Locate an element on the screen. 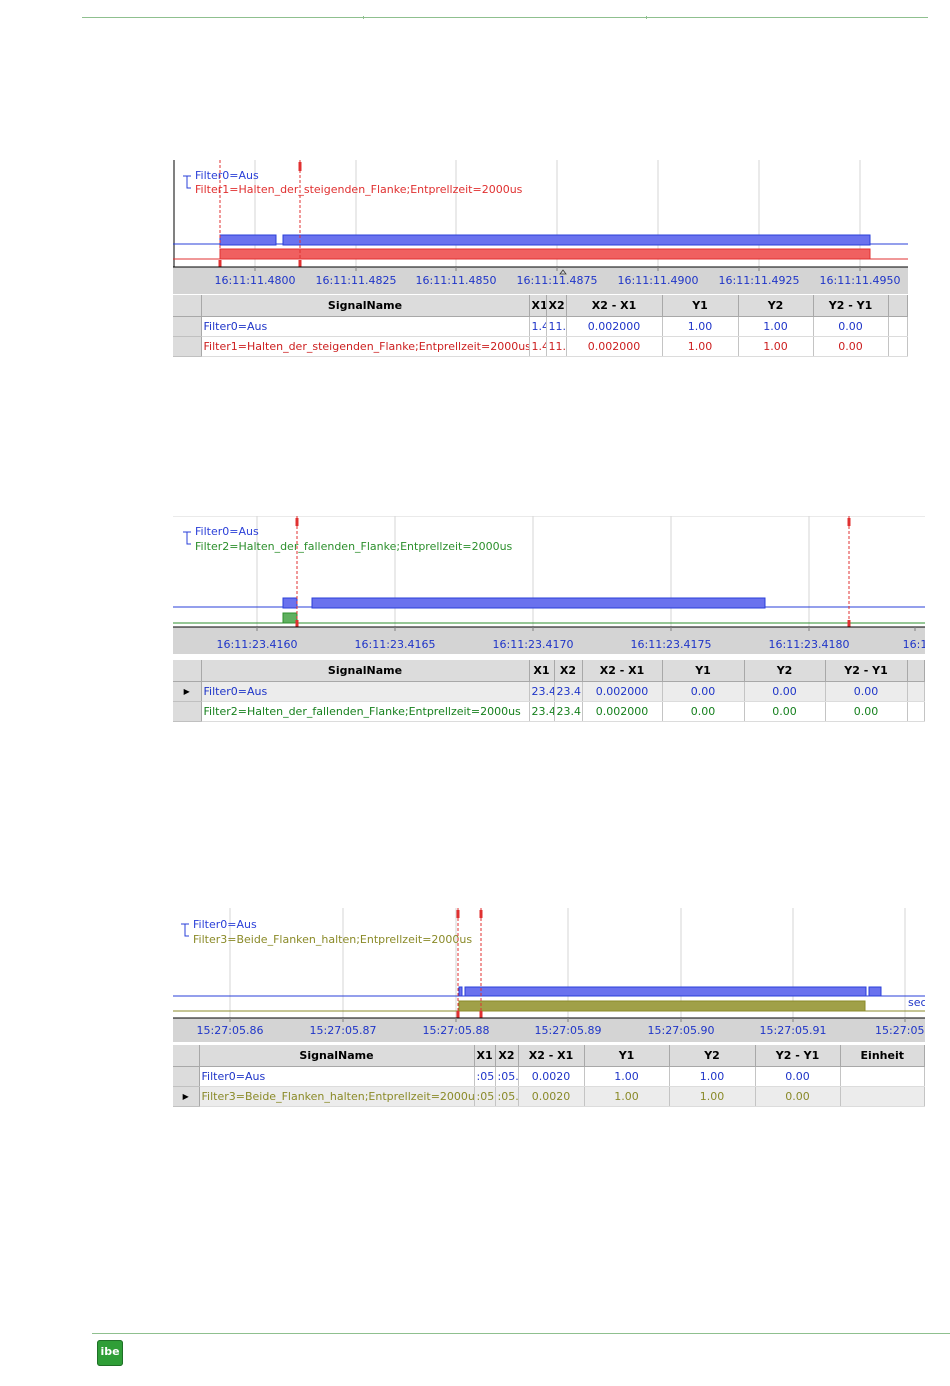 This screenshot has width=950, height=1386. axis-tick-label: 16:11:23.4160 is located at coordinates (257, 644).